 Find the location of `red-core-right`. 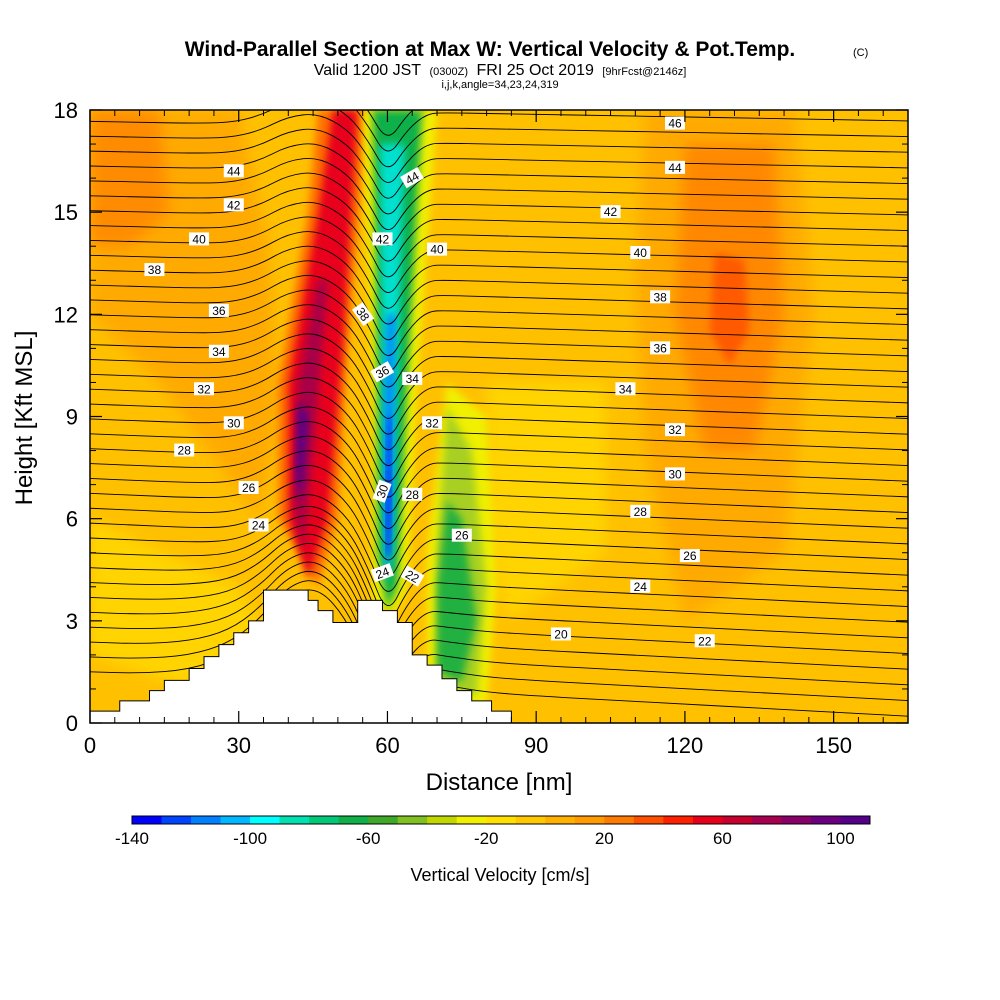

red-core-right is located at coordinates (729, 309).